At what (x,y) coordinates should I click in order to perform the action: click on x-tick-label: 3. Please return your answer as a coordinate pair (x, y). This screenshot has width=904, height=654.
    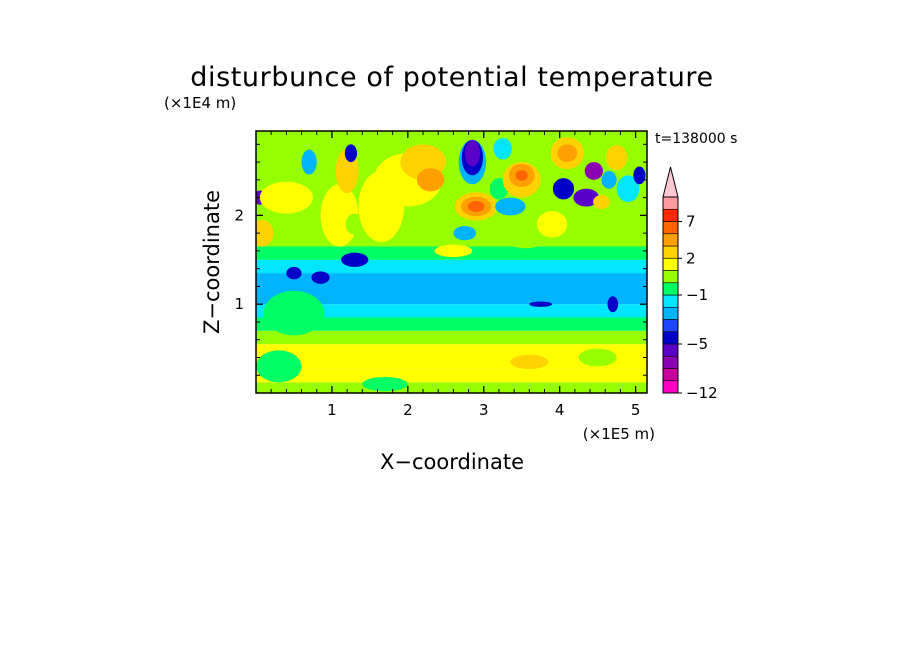
    Looking at the image, I should click on (484, 410).